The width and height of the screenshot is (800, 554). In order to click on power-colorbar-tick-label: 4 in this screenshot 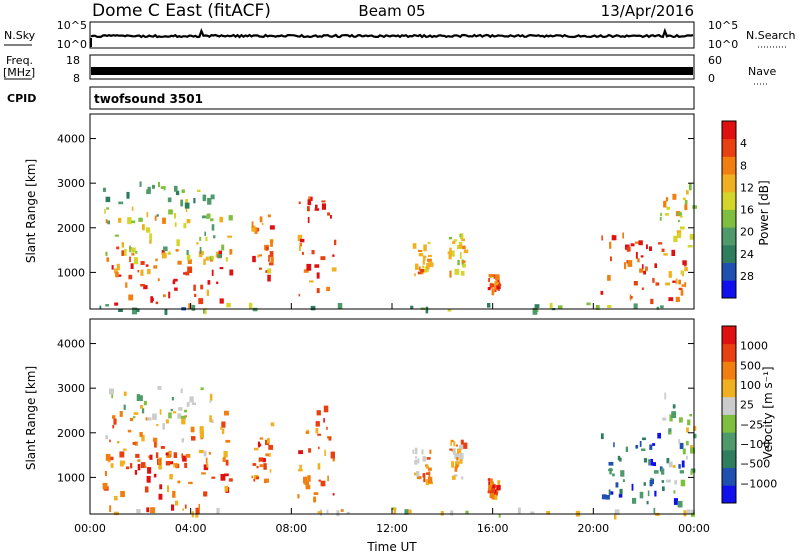, I will do `click(743, 143)`.